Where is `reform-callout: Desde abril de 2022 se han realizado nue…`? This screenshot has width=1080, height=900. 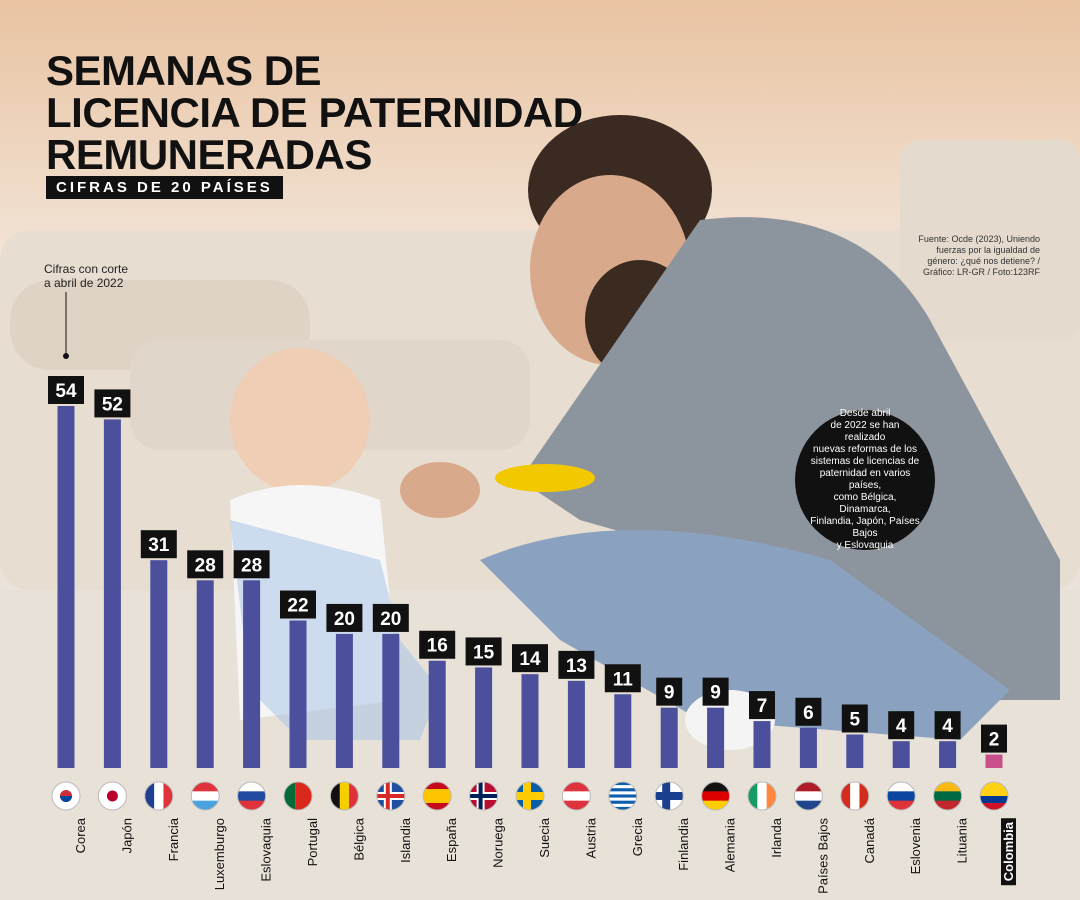 reform-callout: Desde abril de 2022 se han realizado nue… is located at coordinates (865, 479).